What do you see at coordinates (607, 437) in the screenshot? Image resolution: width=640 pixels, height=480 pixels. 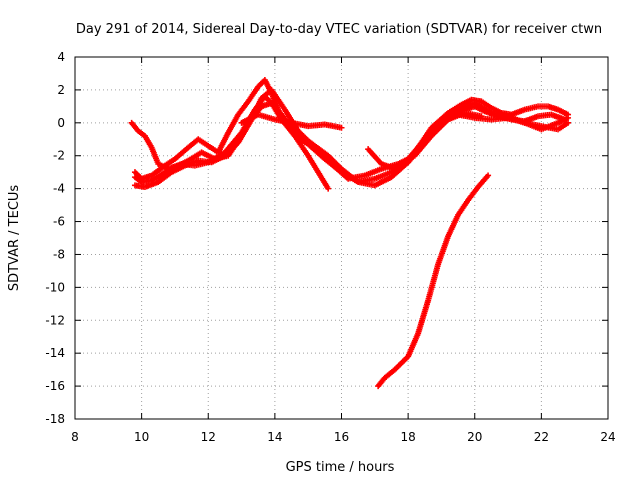 I see `x-tick-label: 24` at bounding box center [607, 437].